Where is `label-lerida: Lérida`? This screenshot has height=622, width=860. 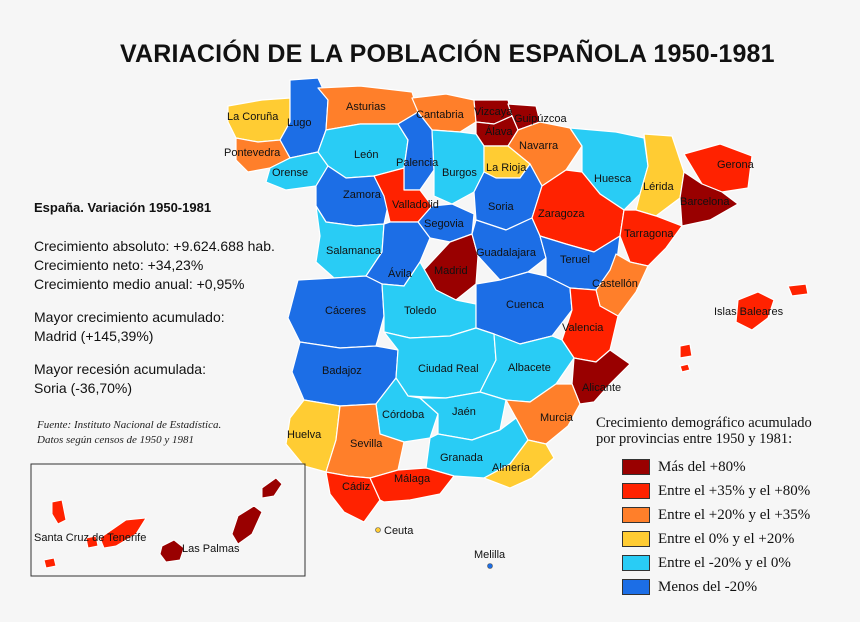 label-lerida: Lérida is located at coordinates (658, 187).